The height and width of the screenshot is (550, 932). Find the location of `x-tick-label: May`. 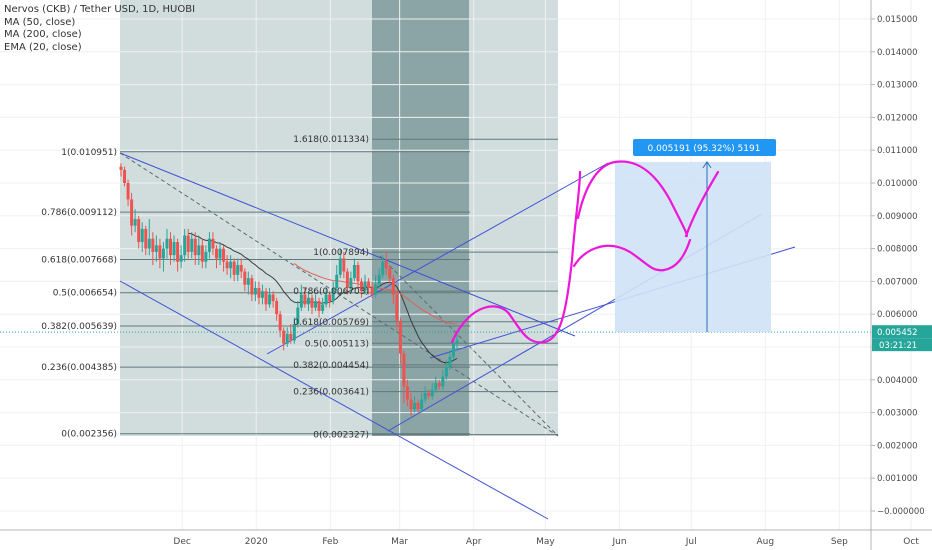

x-tick-label: May is located at coordinates (545, 542).